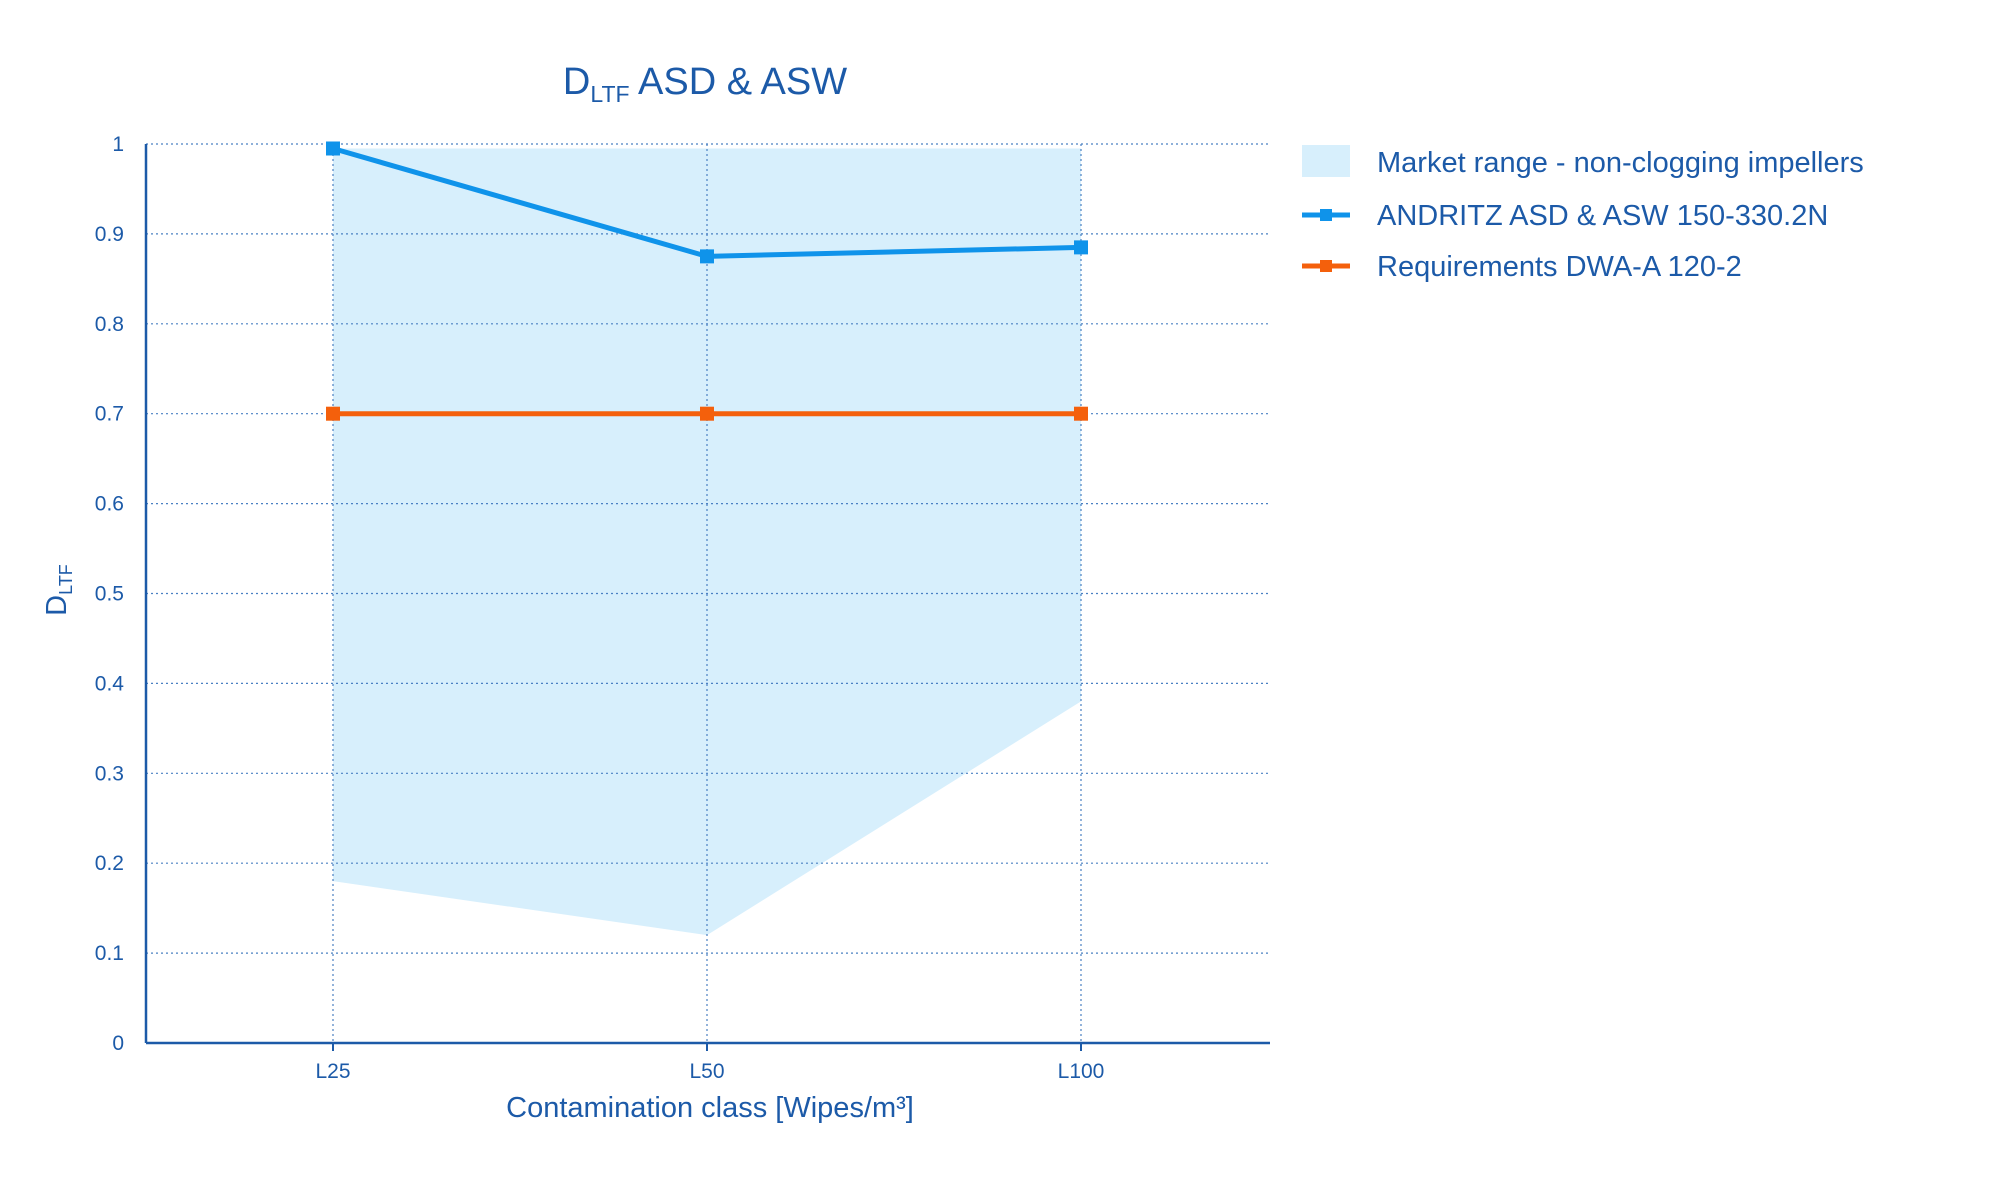  I want to click on chart-title-main: D, so click(576, 82).